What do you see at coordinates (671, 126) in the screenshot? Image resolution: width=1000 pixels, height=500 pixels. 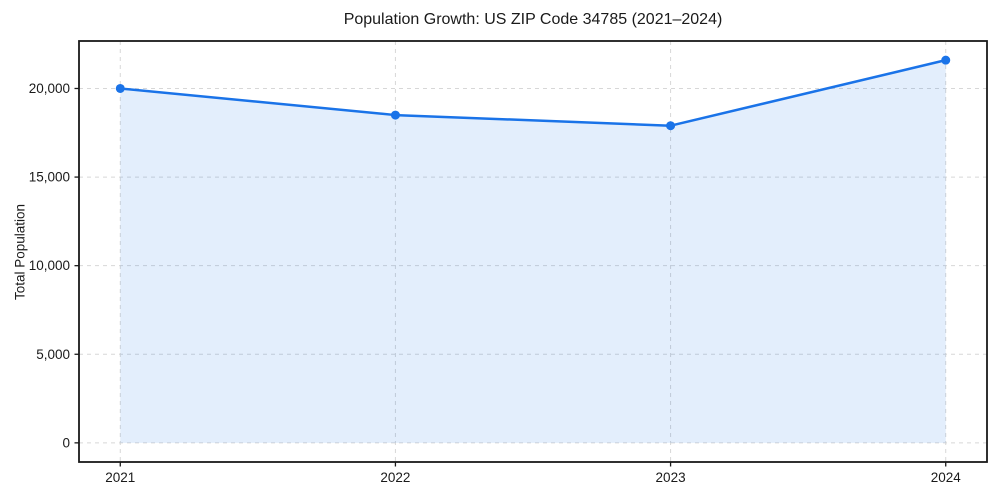 I see `data-point-2023` at bounding box center [671, 126].